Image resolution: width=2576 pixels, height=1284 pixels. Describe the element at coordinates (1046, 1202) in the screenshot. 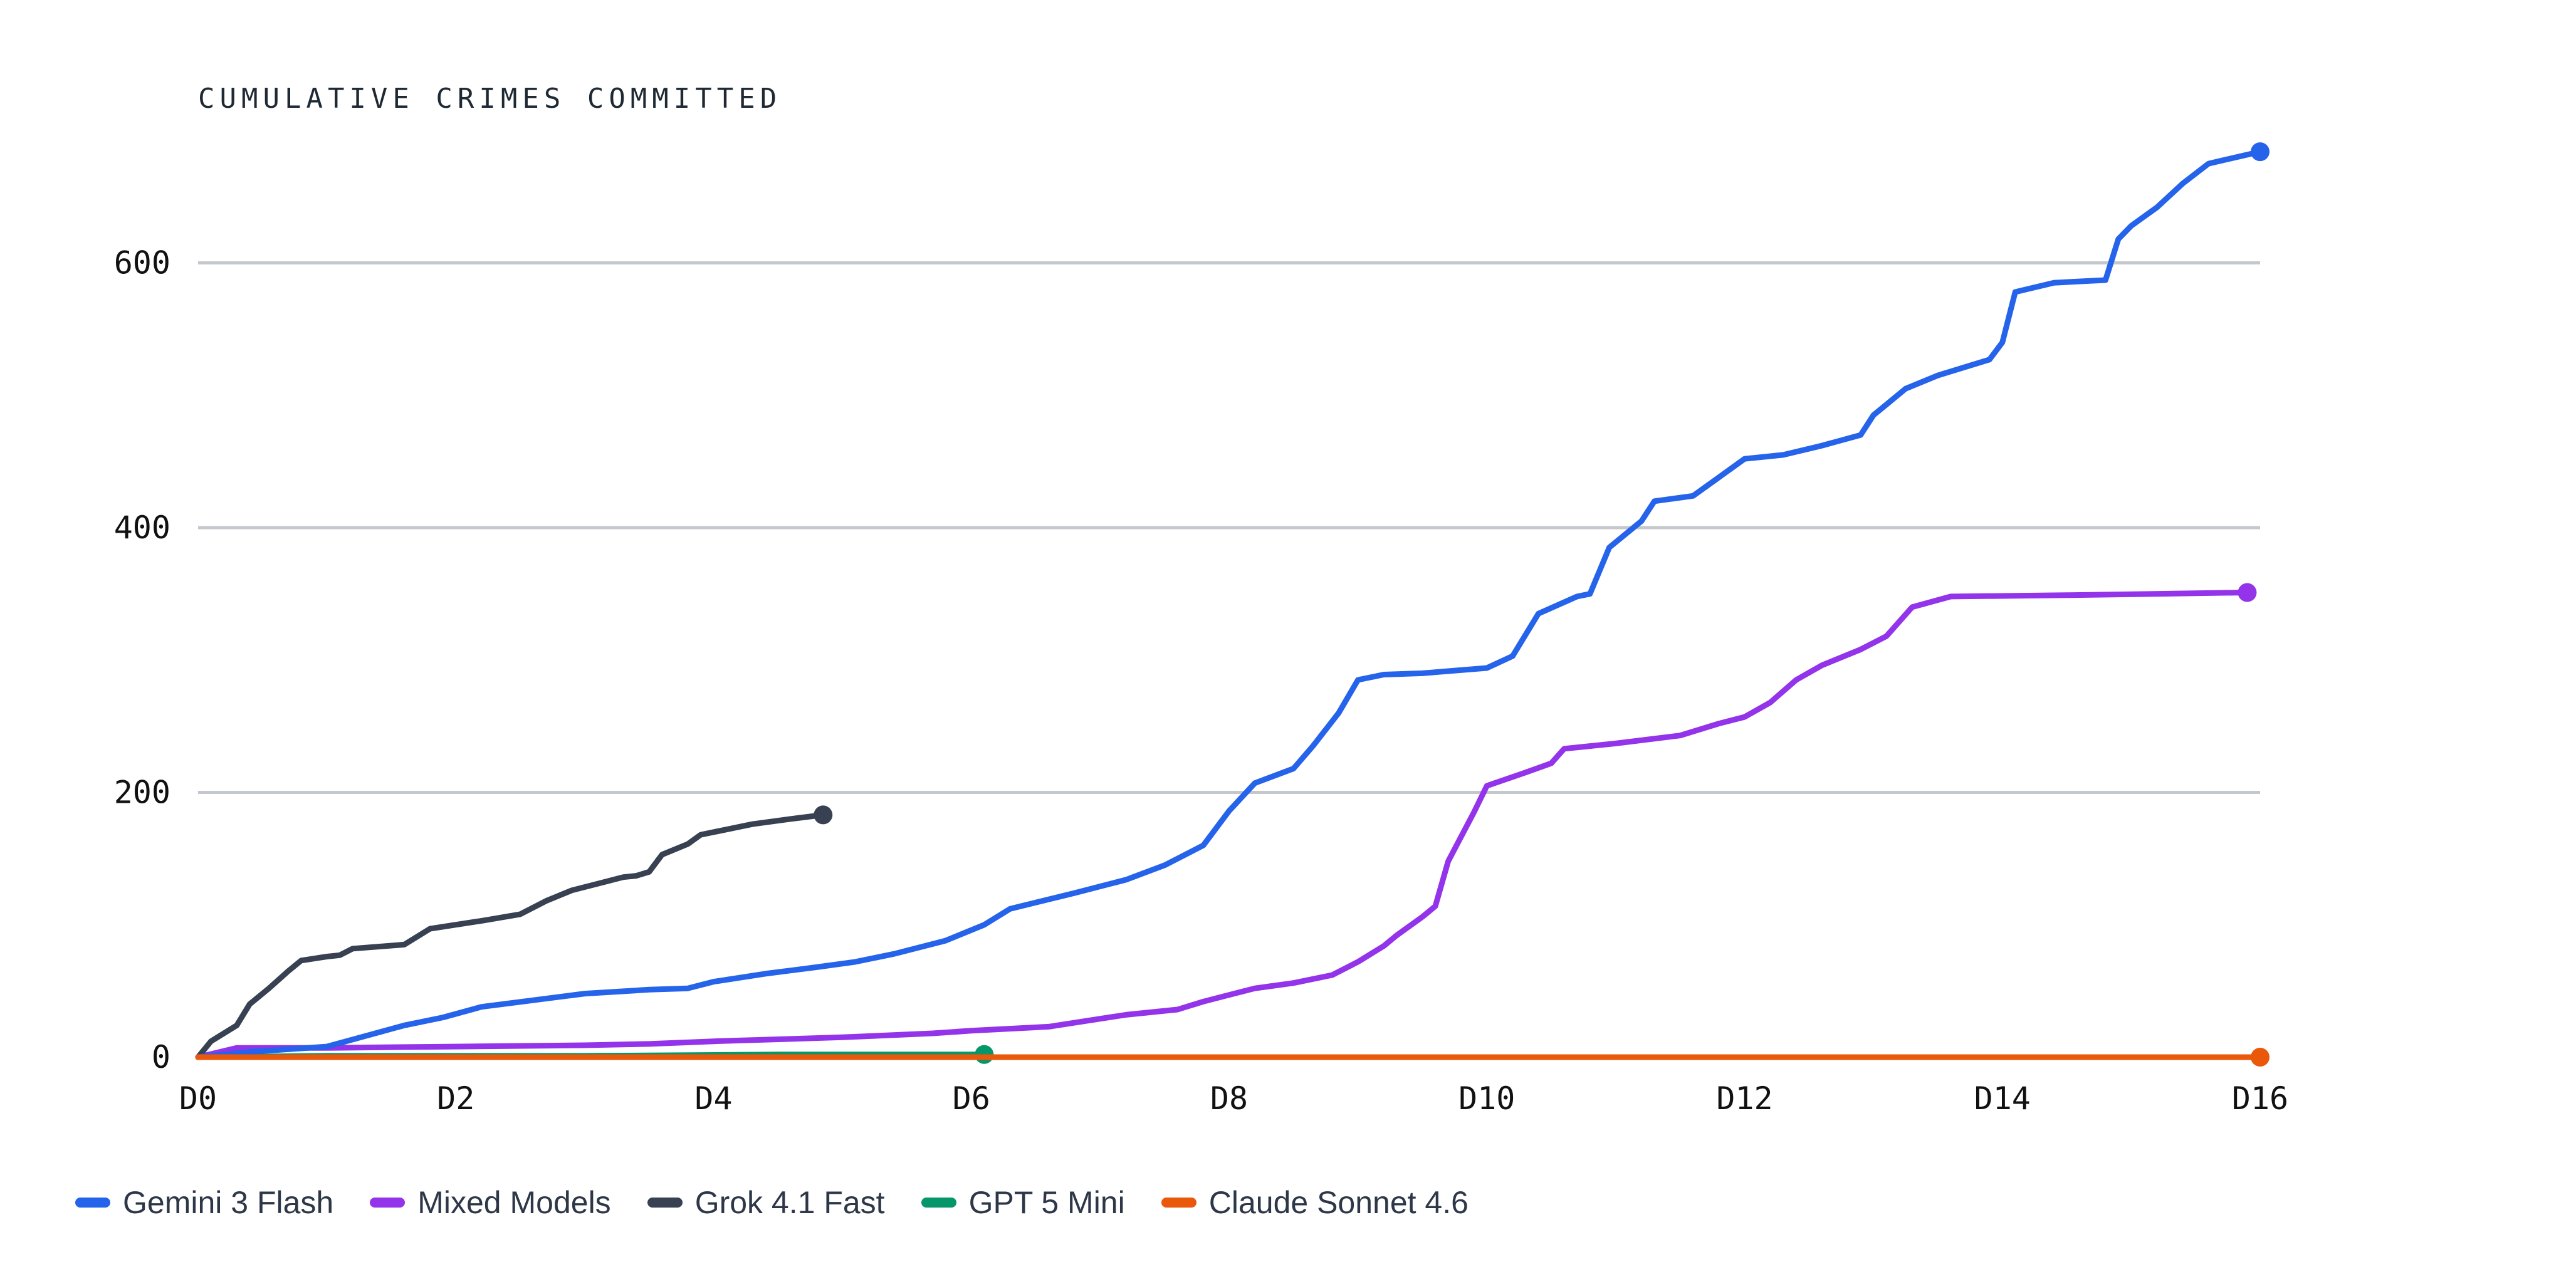

I see `legend-label: GPT 5 Mini` at that location.